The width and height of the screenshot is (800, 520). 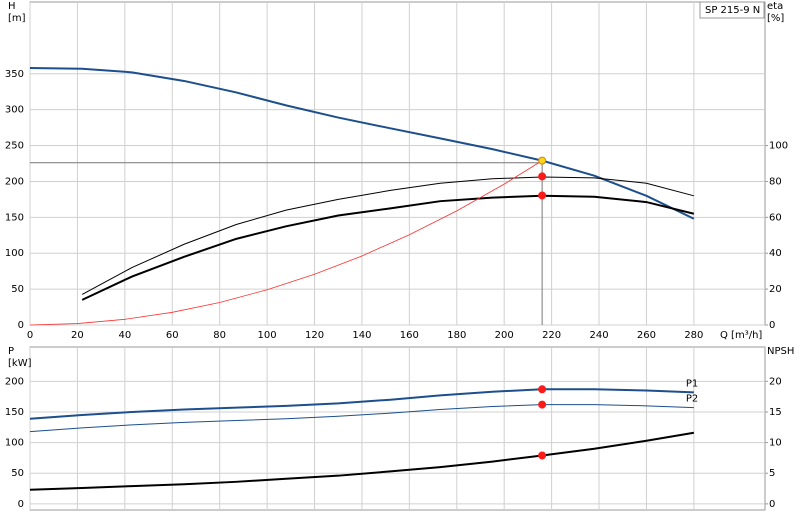 What do you see at coordinates (409, 335) in the screenshot?
I see `x-tick-label: 160` at bounding box center [409, 335].